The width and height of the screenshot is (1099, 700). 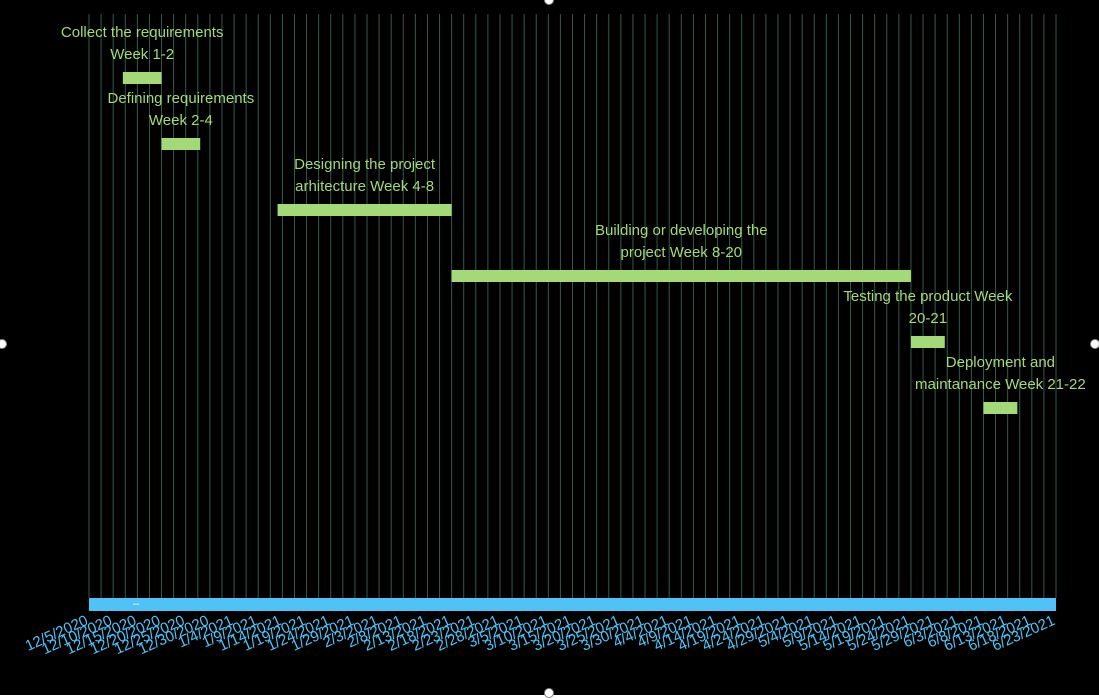 I want to click on resize-handle-left, so click(x=3, y=344).